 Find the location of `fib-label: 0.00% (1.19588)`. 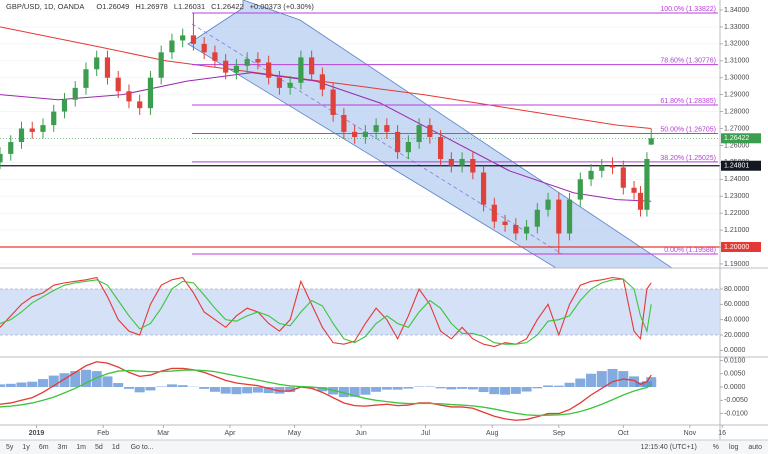

fib-label: 0.00% (1.19588) is located at coordinates (690, 250).